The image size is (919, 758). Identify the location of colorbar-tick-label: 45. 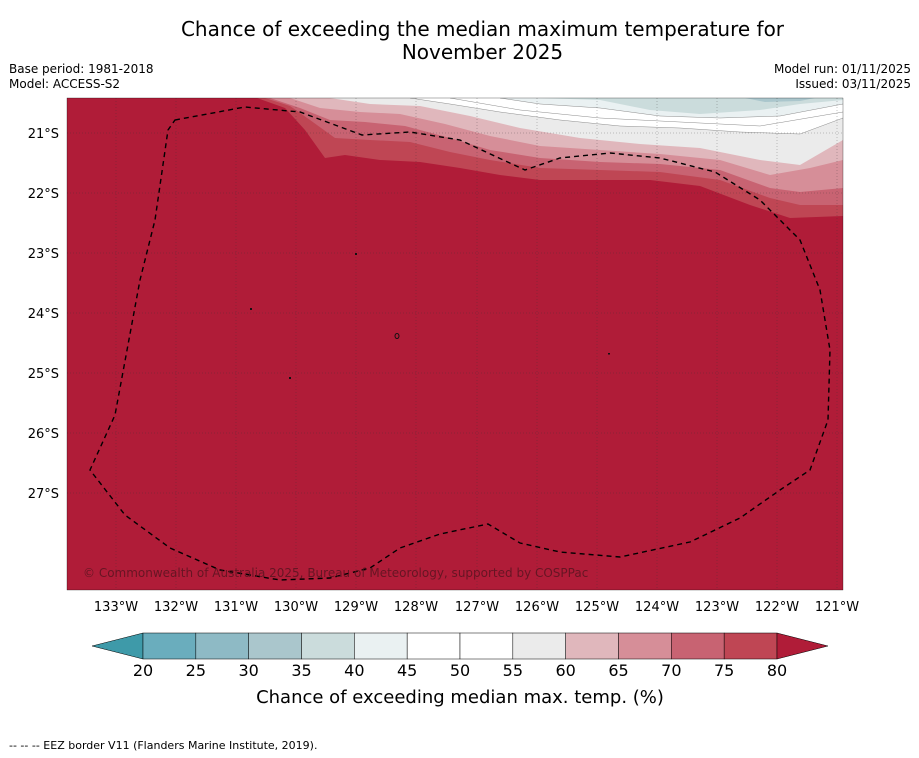
(407, 670).